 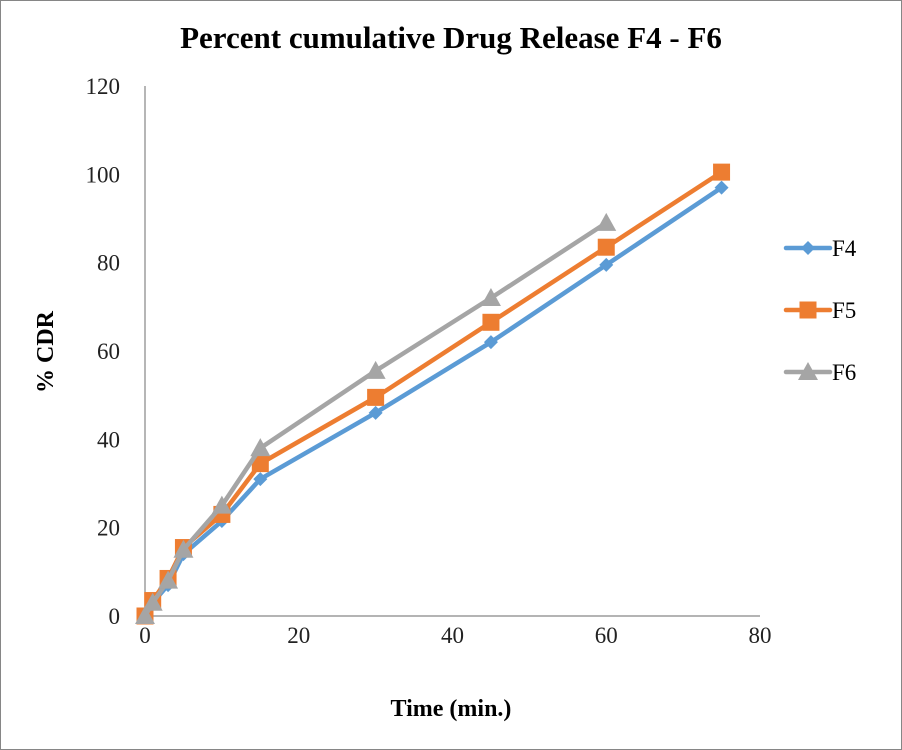 What do you see at coordinates (115, 616) in the screenshot?
I see `y-tick-label: 0` at bounding box center [115, 616].